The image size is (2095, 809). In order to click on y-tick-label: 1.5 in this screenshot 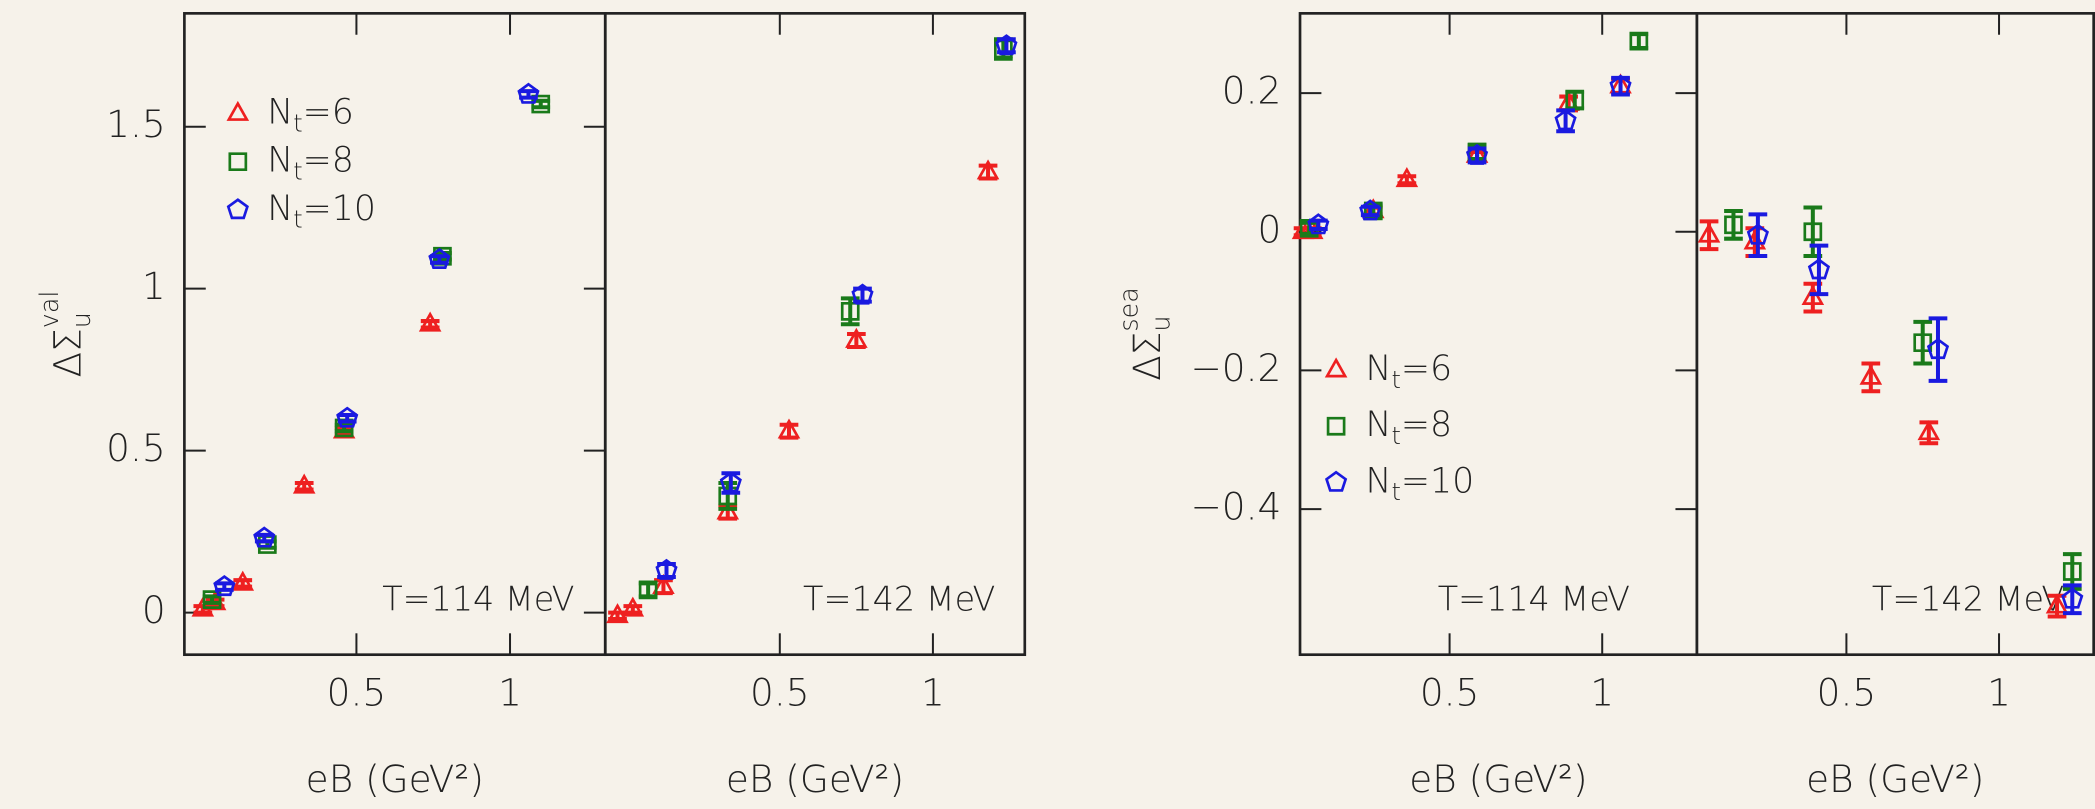, I will do `click(136, 124)`.